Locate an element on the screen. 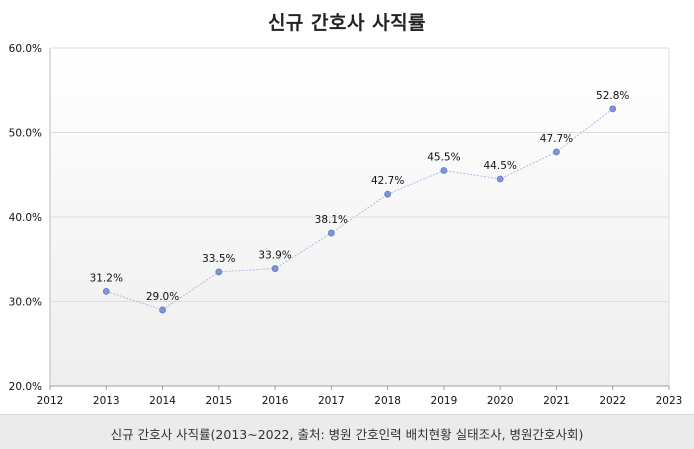  x-tick-label: 2019 is located at coordinates (444, 401).